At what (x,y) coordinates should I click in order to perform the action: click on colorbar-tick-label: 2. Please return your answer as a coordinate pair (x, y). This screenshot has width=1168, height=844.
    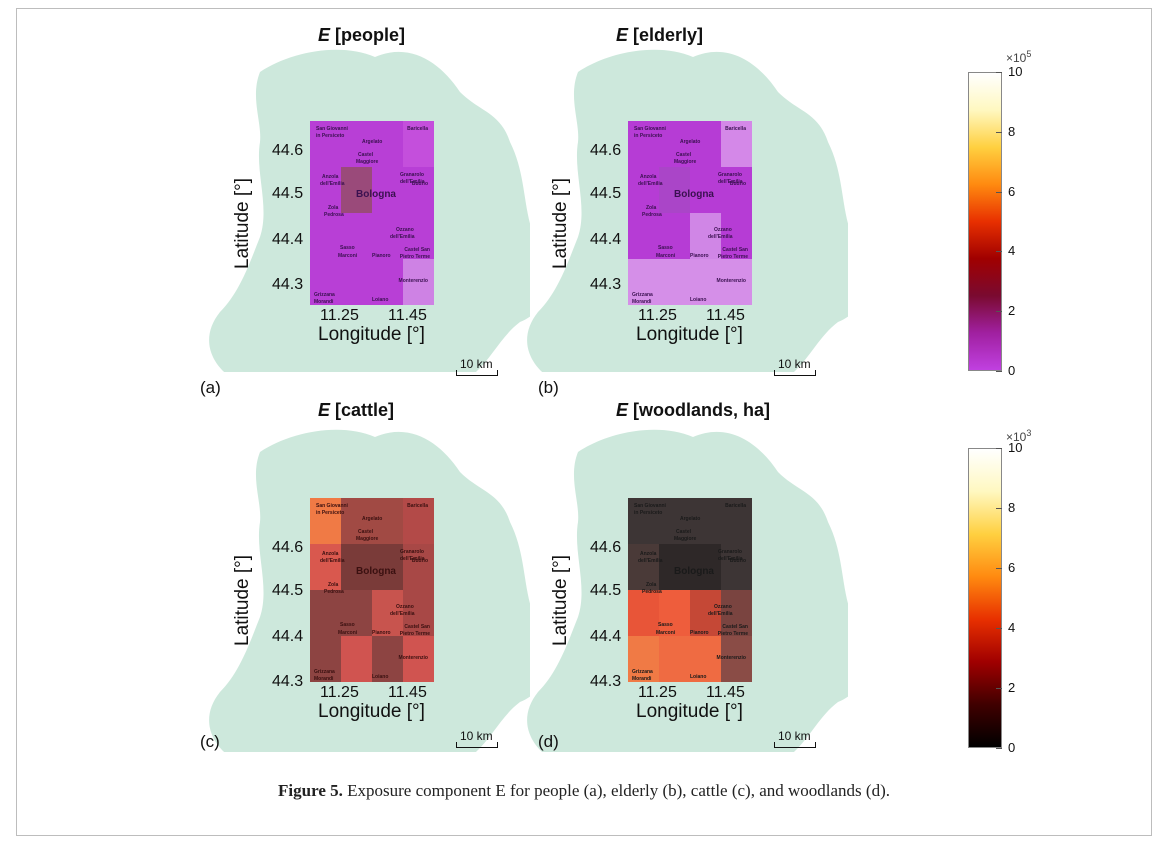
    Looking at the image, I should click on (1012, 311).